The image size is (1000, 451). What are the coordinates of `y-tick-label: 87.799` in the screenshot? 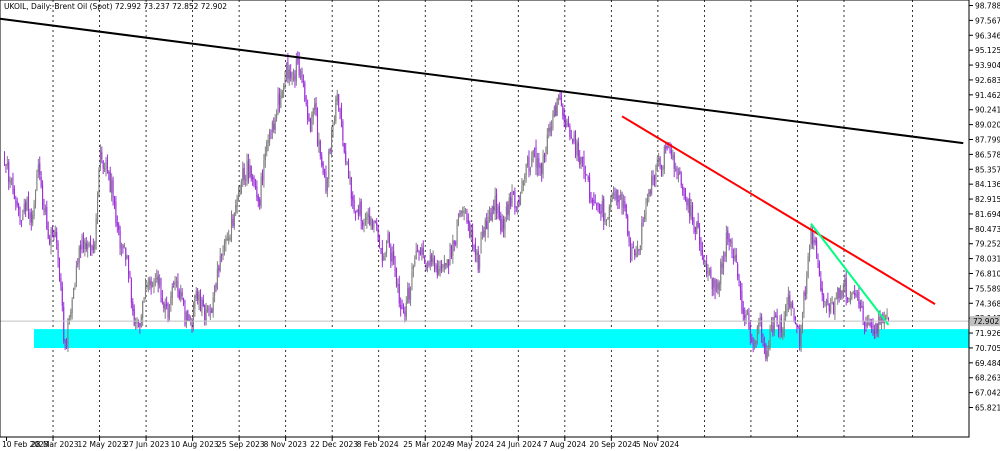 It's located at (987, 140).